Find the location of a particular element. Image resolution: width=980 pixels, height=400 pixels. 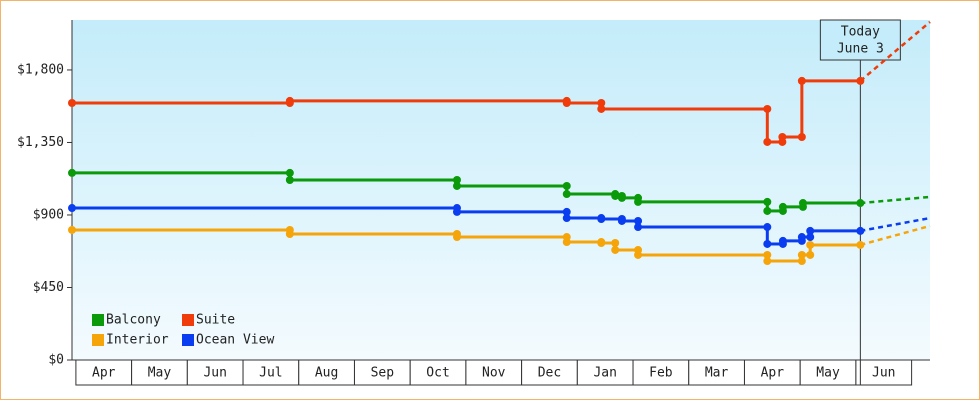

y-tick-label: $1,350 is located at coordinates (40, 142).